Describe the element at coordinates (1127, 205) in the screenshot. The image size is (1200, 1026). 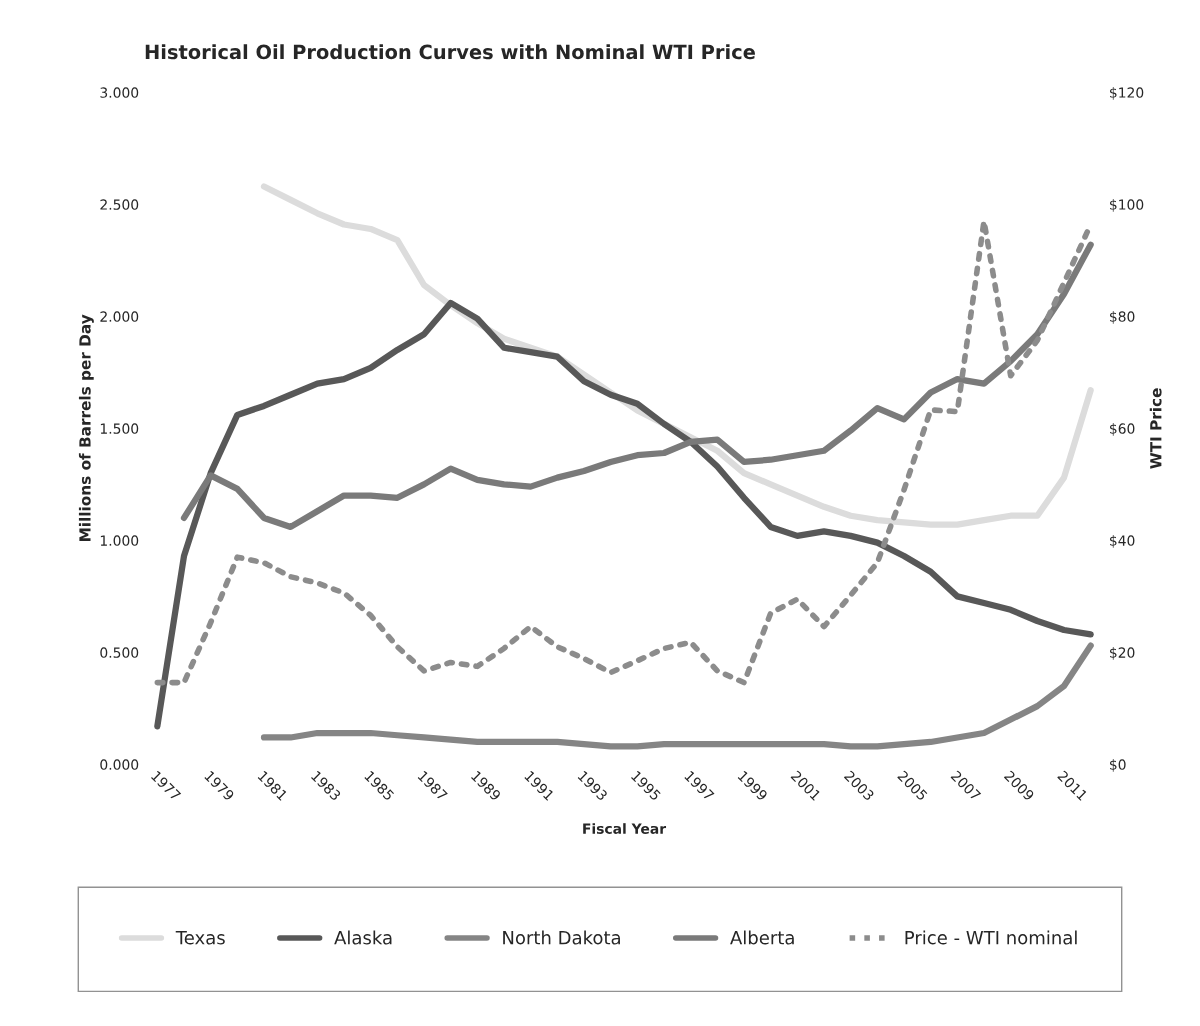
I see `y2-tick-label: $100` at that location.